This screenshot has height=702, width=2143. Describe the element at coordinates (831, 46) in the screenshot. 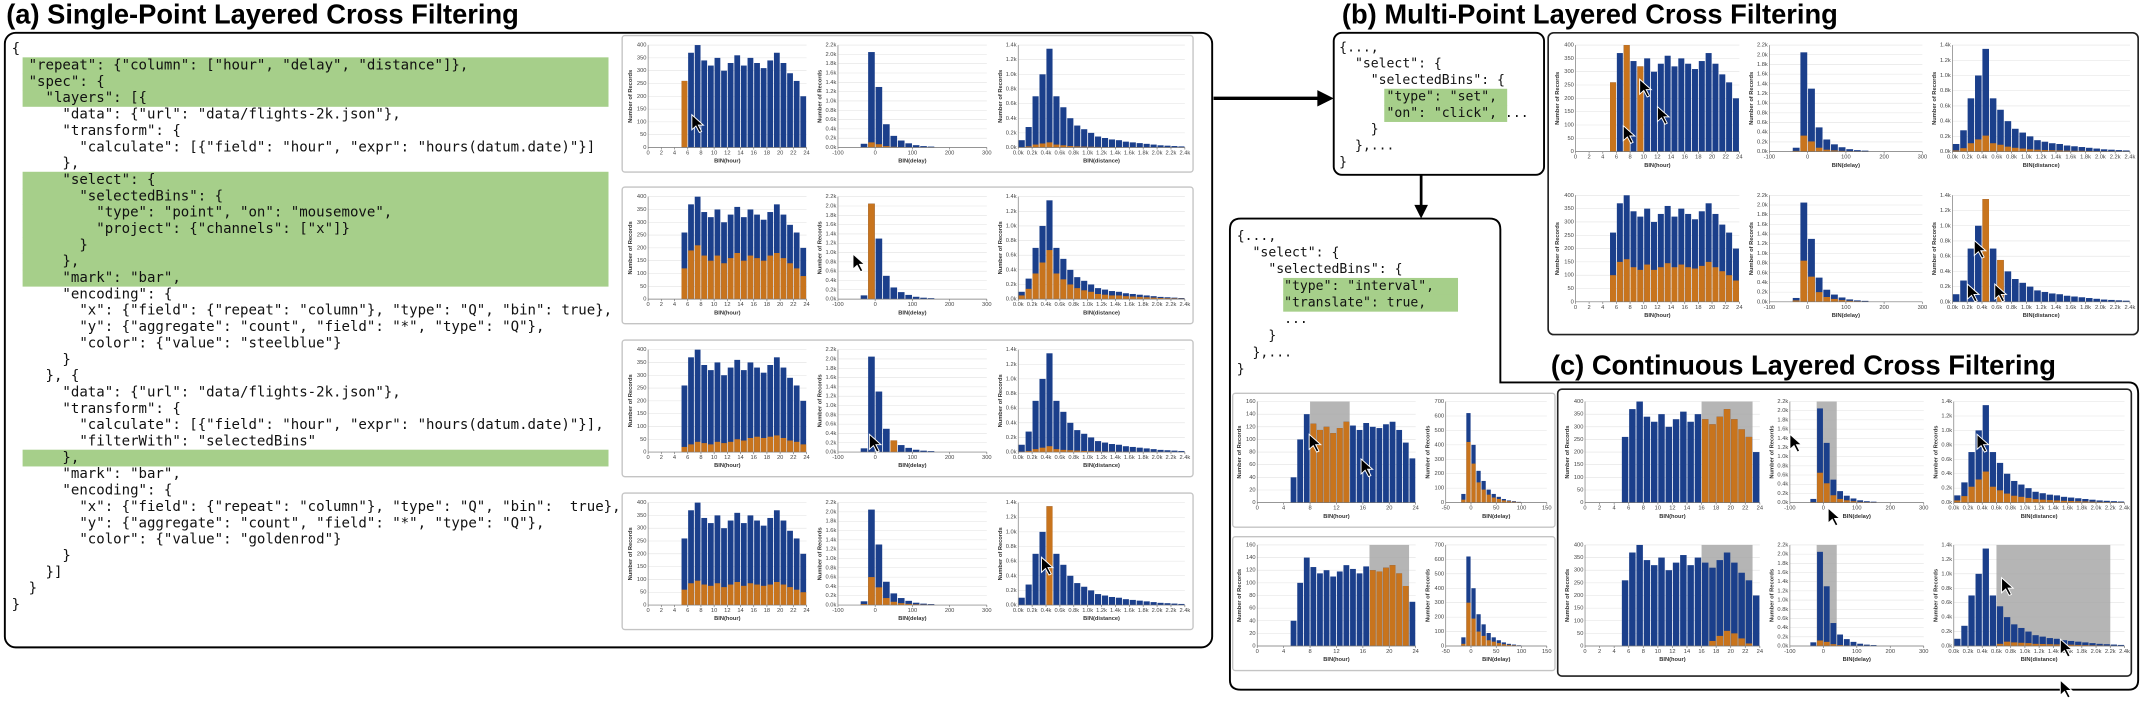

I see `y-tick-label: 2.2k` at that location.